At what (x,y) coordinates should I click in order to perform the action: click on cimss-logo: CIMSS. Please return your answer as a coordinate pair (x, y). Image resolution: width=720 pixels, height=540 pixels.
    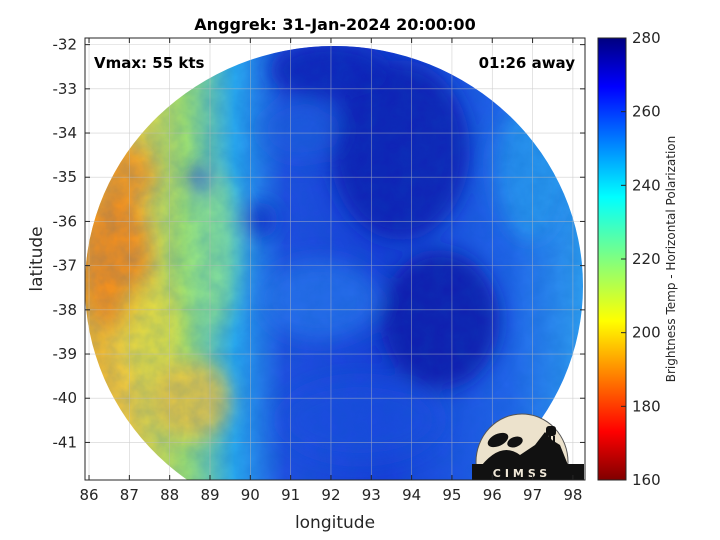
    Looking at the image, I should click on (528, 446).